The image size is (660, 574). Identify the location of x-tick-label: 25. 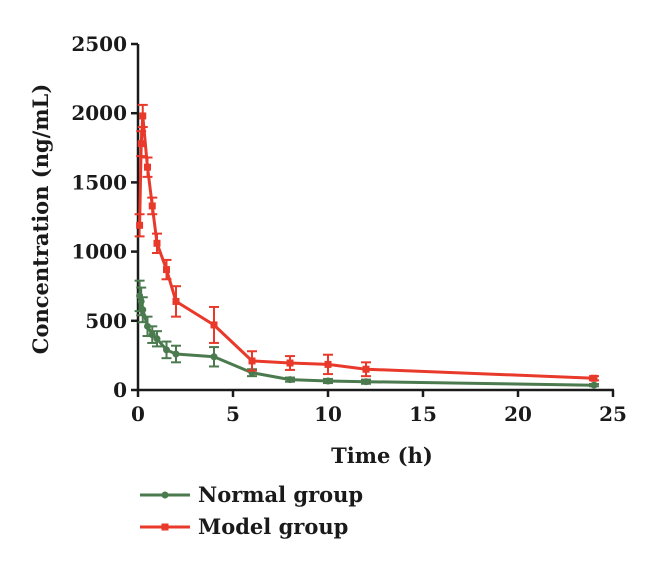
(613, 414).